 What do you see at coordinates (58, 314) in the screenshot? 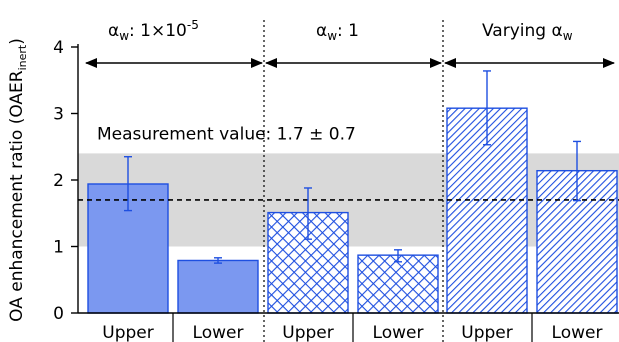
I see `y-tick-label: 0` at bounding box center [58, 314].